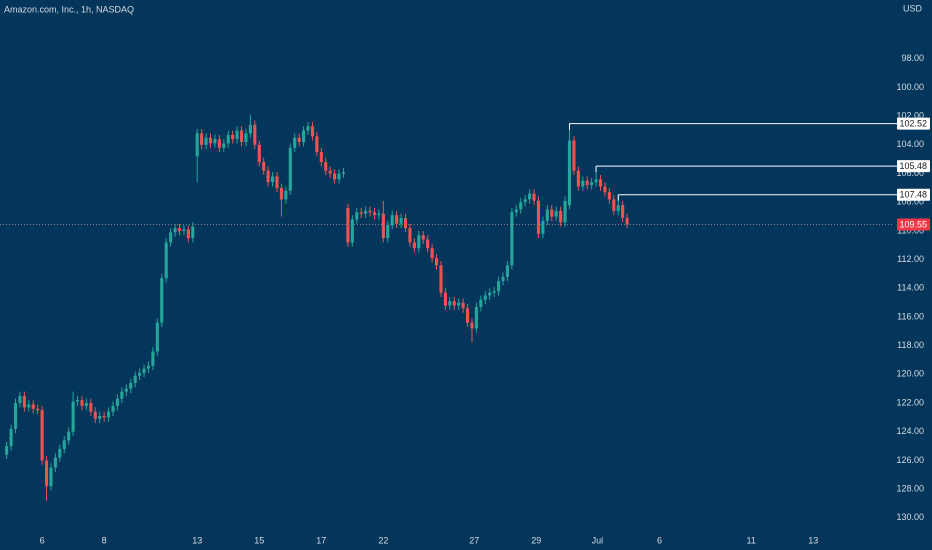  What do you see at coordinates (751, 540) in the screenshot?
I see `x-tick-label: 11` at bounding box center [751, 540].